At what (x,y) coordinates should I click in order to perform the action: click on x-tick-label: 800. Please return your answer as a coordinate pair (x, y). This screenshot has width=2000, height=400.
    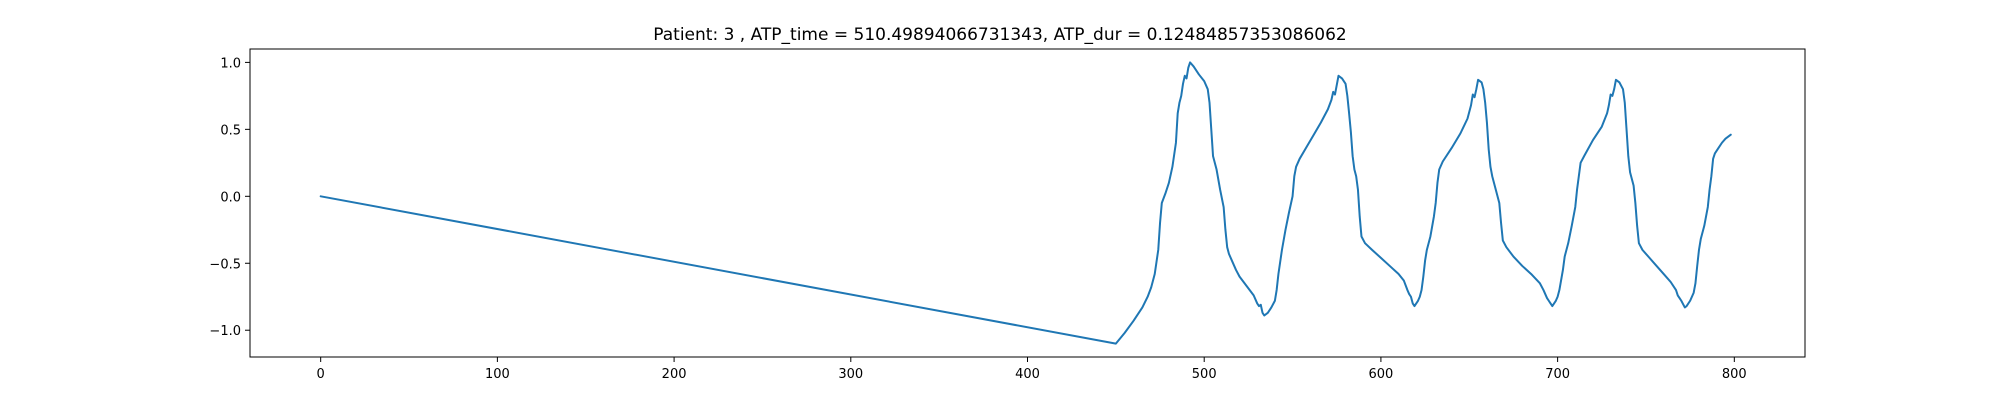
    Looking at the image, I should click on (1734, 374).